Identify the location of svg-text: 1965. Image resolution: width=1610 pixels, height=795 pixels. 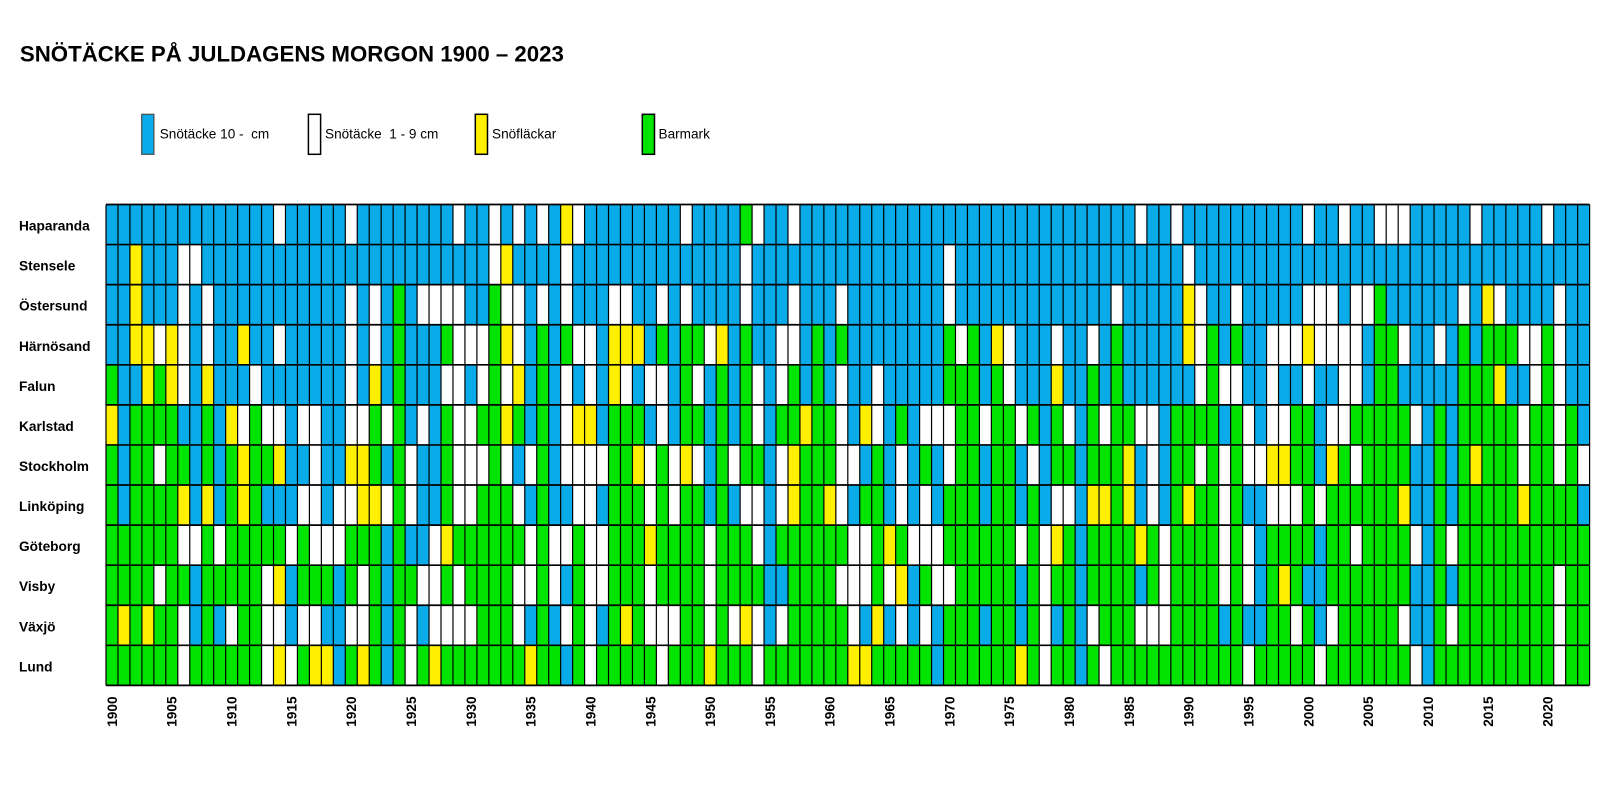
(890, 711).